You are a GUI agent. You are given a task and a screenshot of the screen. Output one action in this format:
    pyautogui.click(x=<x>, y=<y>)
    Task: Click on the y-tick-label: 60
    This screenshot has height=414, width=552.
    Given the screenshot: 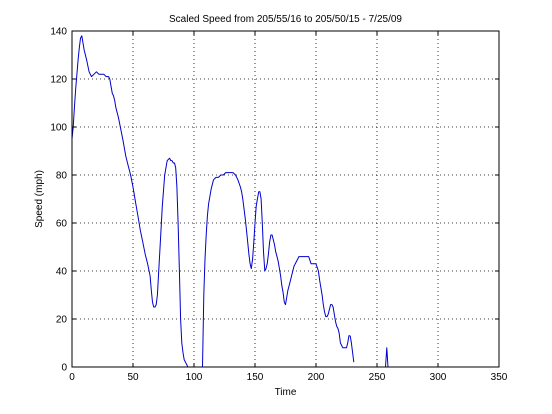 What is the action you would take?
    pyautogui.click(x=62, y=224)
    